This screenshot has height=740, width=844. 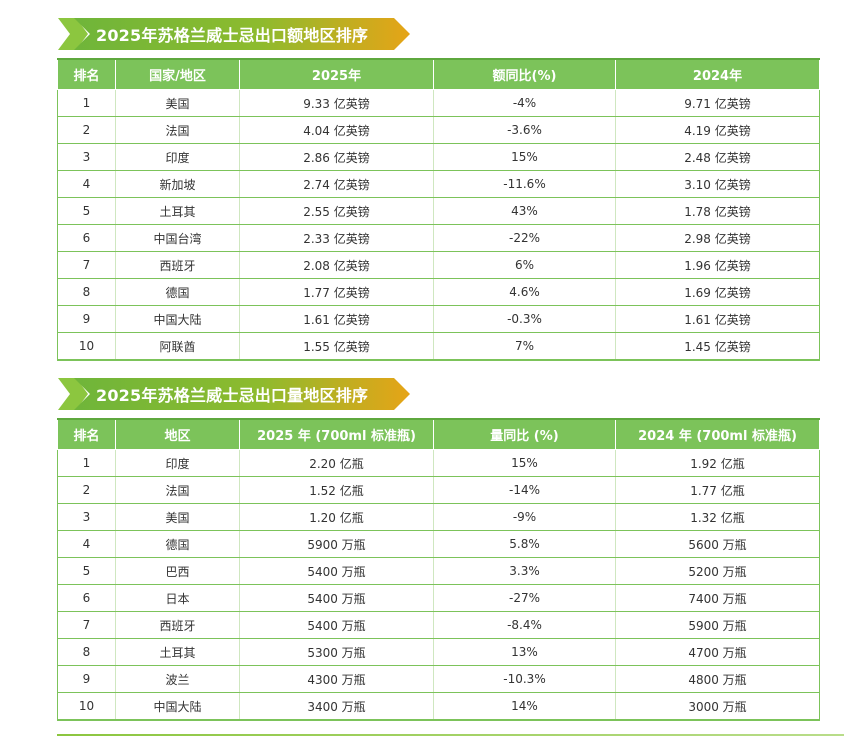 What do you see at coordinates (524, 544) in the screenshot?
I see `yoy-cell: 5.8%` at bounding box center [524, 544].